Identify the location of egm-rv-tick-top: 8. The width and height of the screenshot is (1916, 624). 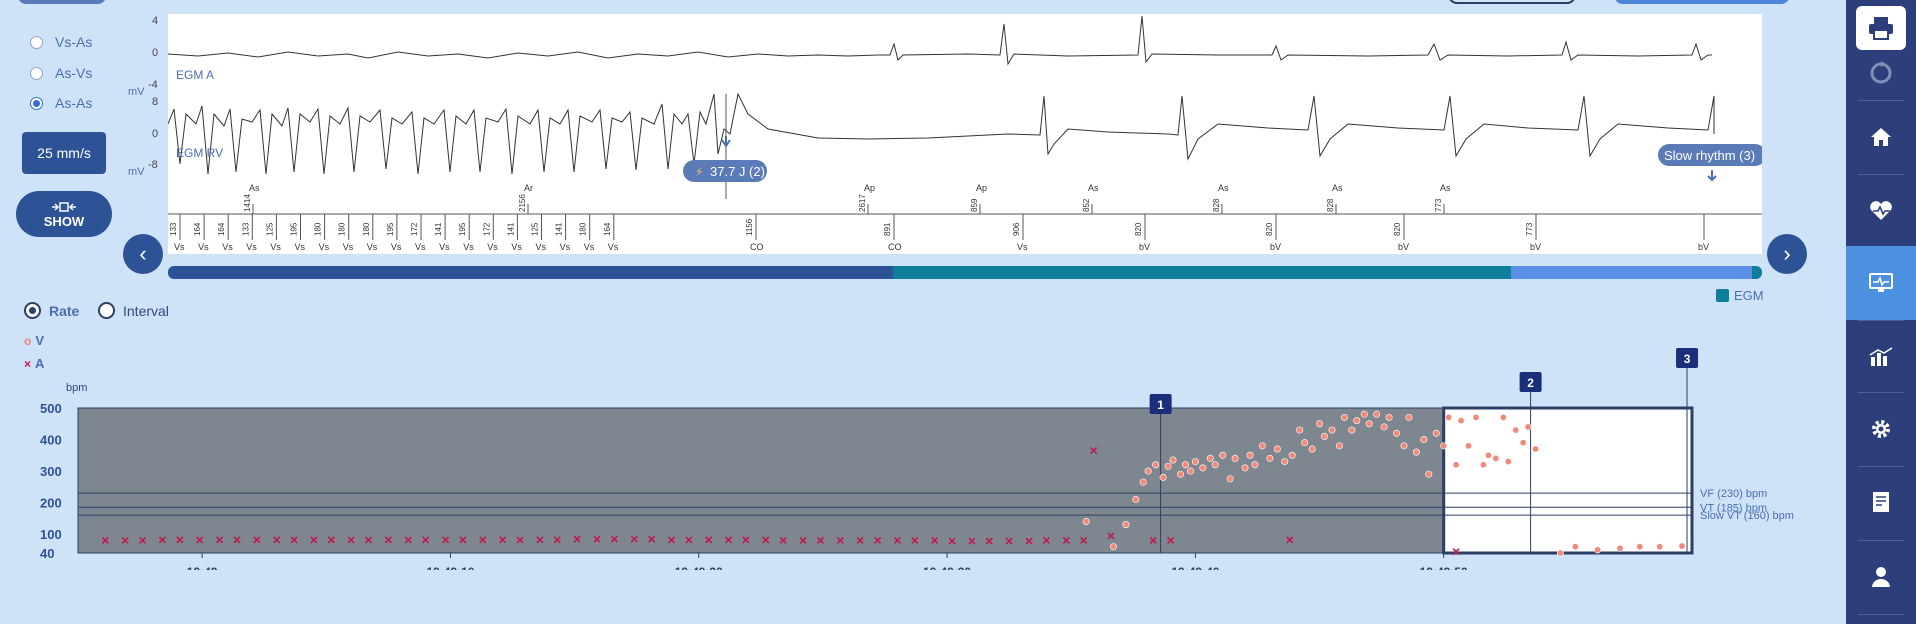
(155, 102).